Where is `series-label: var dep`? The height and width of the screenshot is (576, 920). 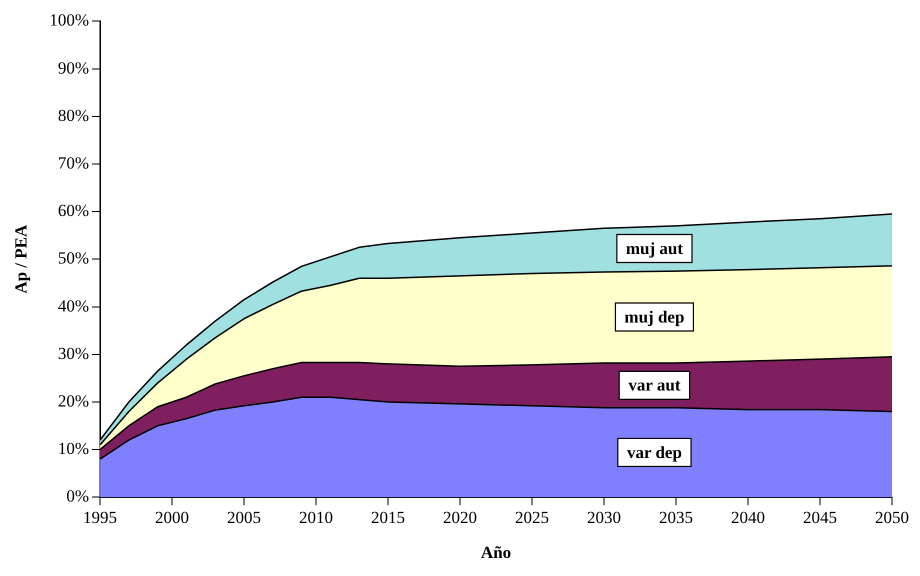
series-label: var dep is located at coordinates (654, 452).